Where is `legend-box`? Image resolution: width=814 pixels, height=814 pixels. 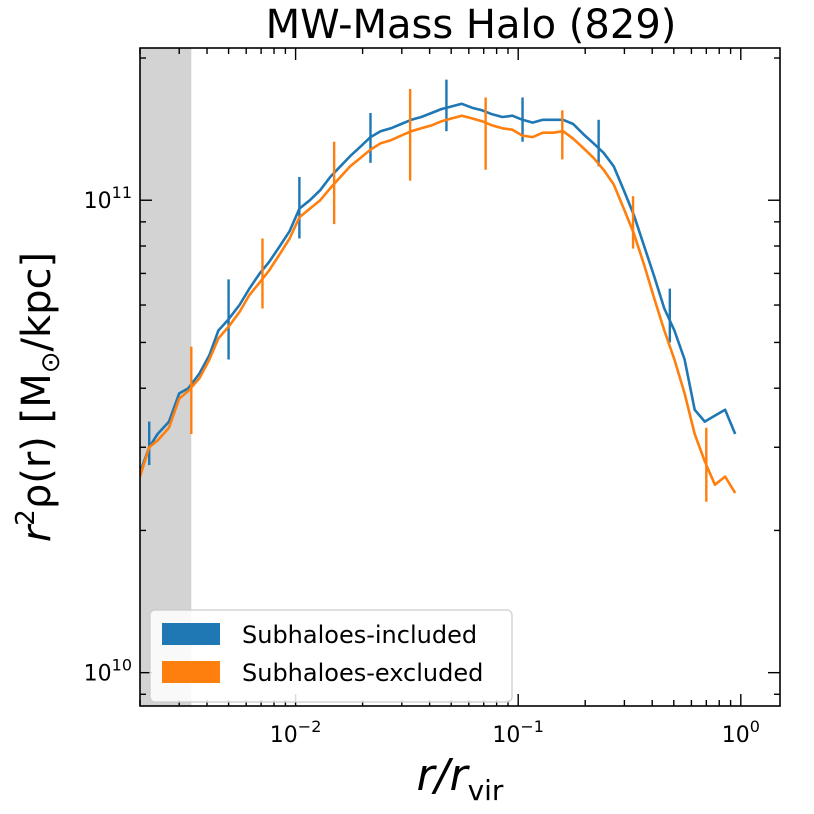
legend-box is located at coordinates (331, 656).